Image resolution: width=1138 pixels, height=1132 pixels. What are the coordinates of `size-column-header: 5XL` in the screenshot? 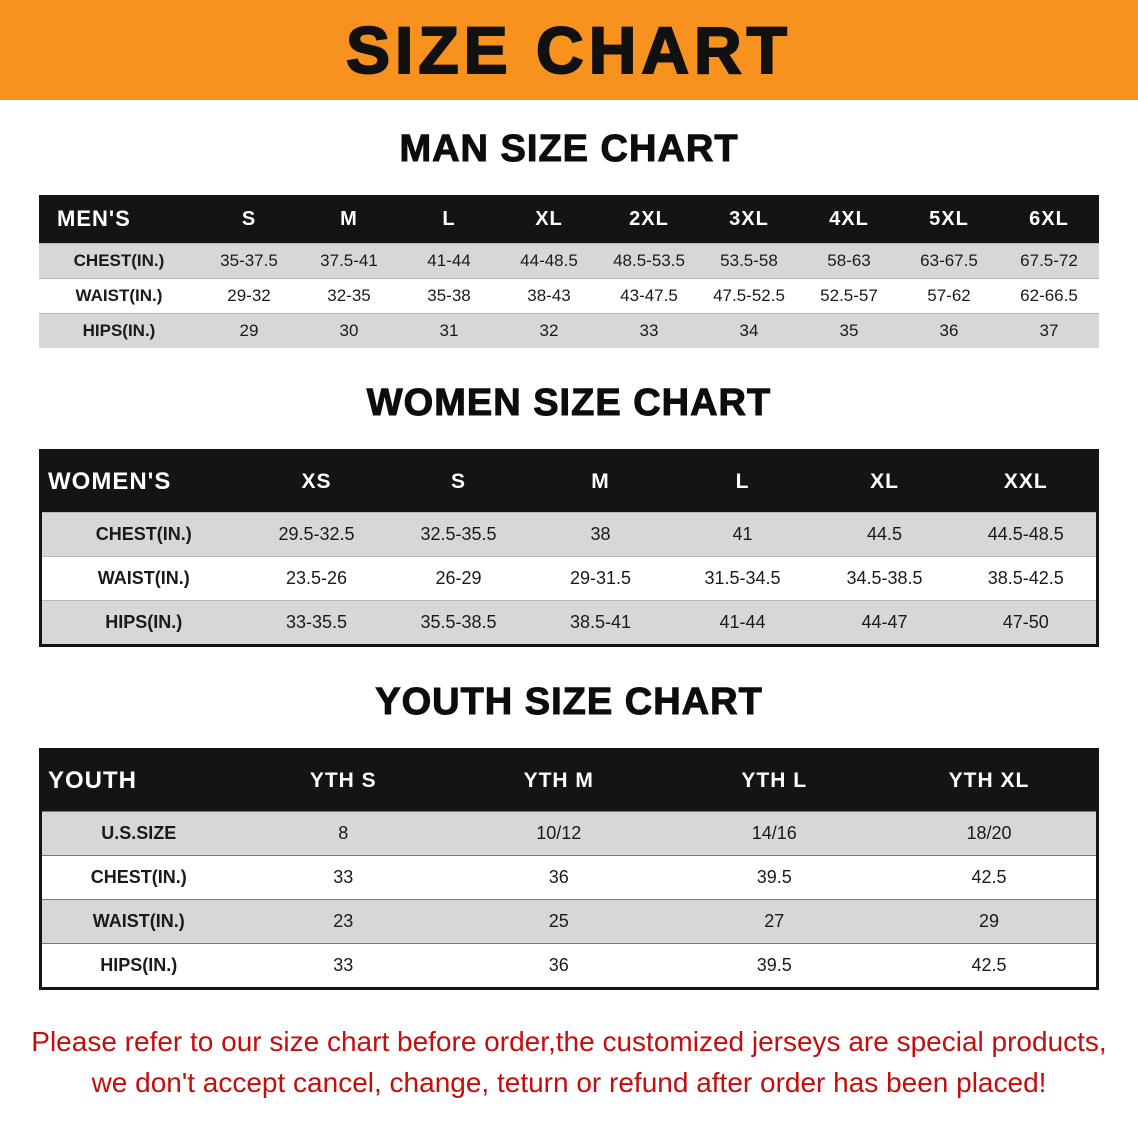 It's located at (949, 219).